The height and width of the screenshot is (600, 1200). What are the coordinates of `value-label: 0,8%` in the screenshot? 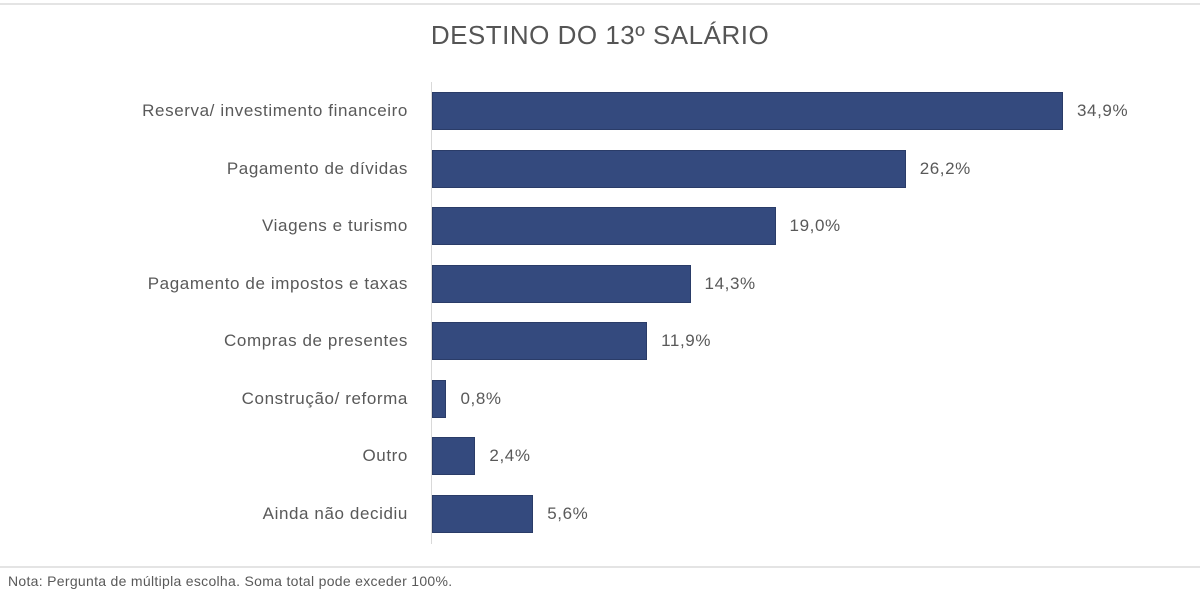 It's located at (481, 398).